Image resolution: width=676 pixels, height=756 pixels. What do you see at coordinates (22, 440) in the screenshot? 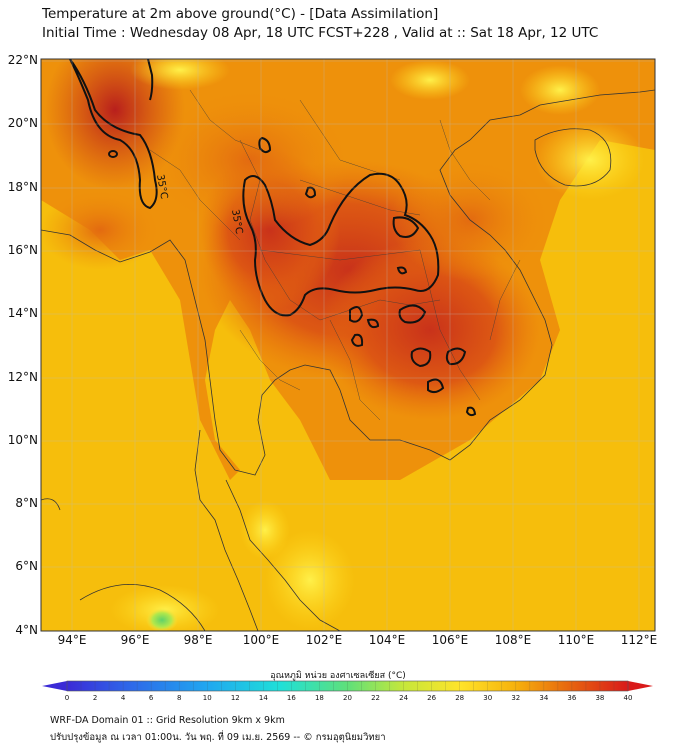
I see `lat-label-10: 10°N` at bounding box center [22, 440].